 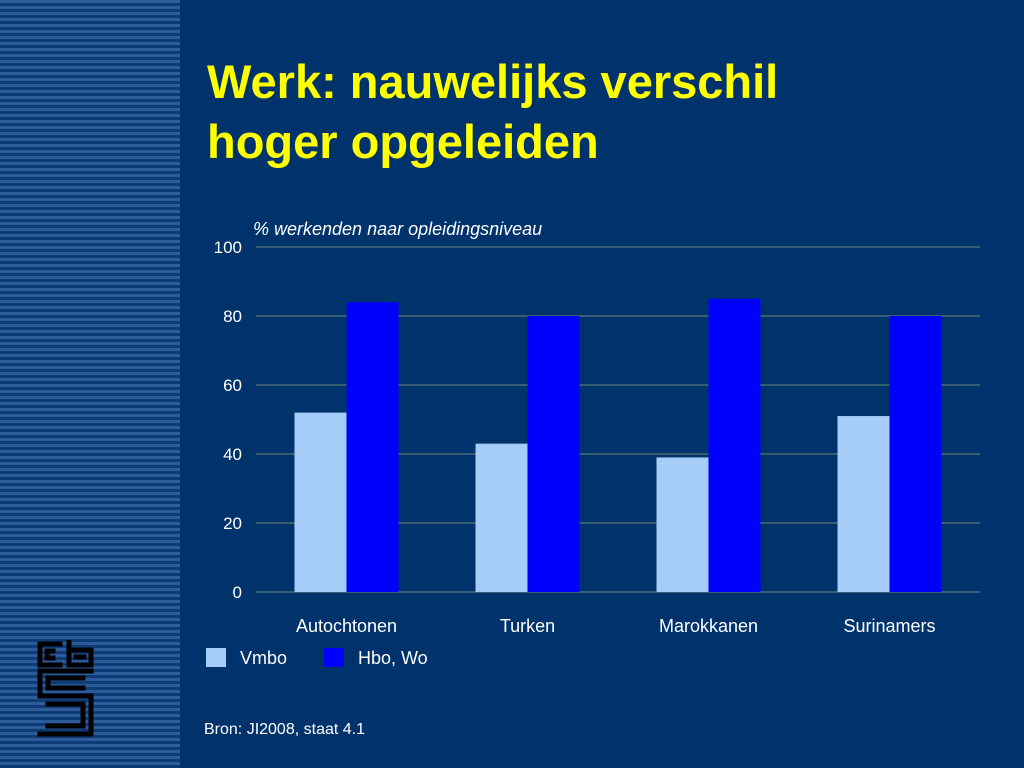 I want to click on y-tick-label: 40, so click(x=232, y=454).